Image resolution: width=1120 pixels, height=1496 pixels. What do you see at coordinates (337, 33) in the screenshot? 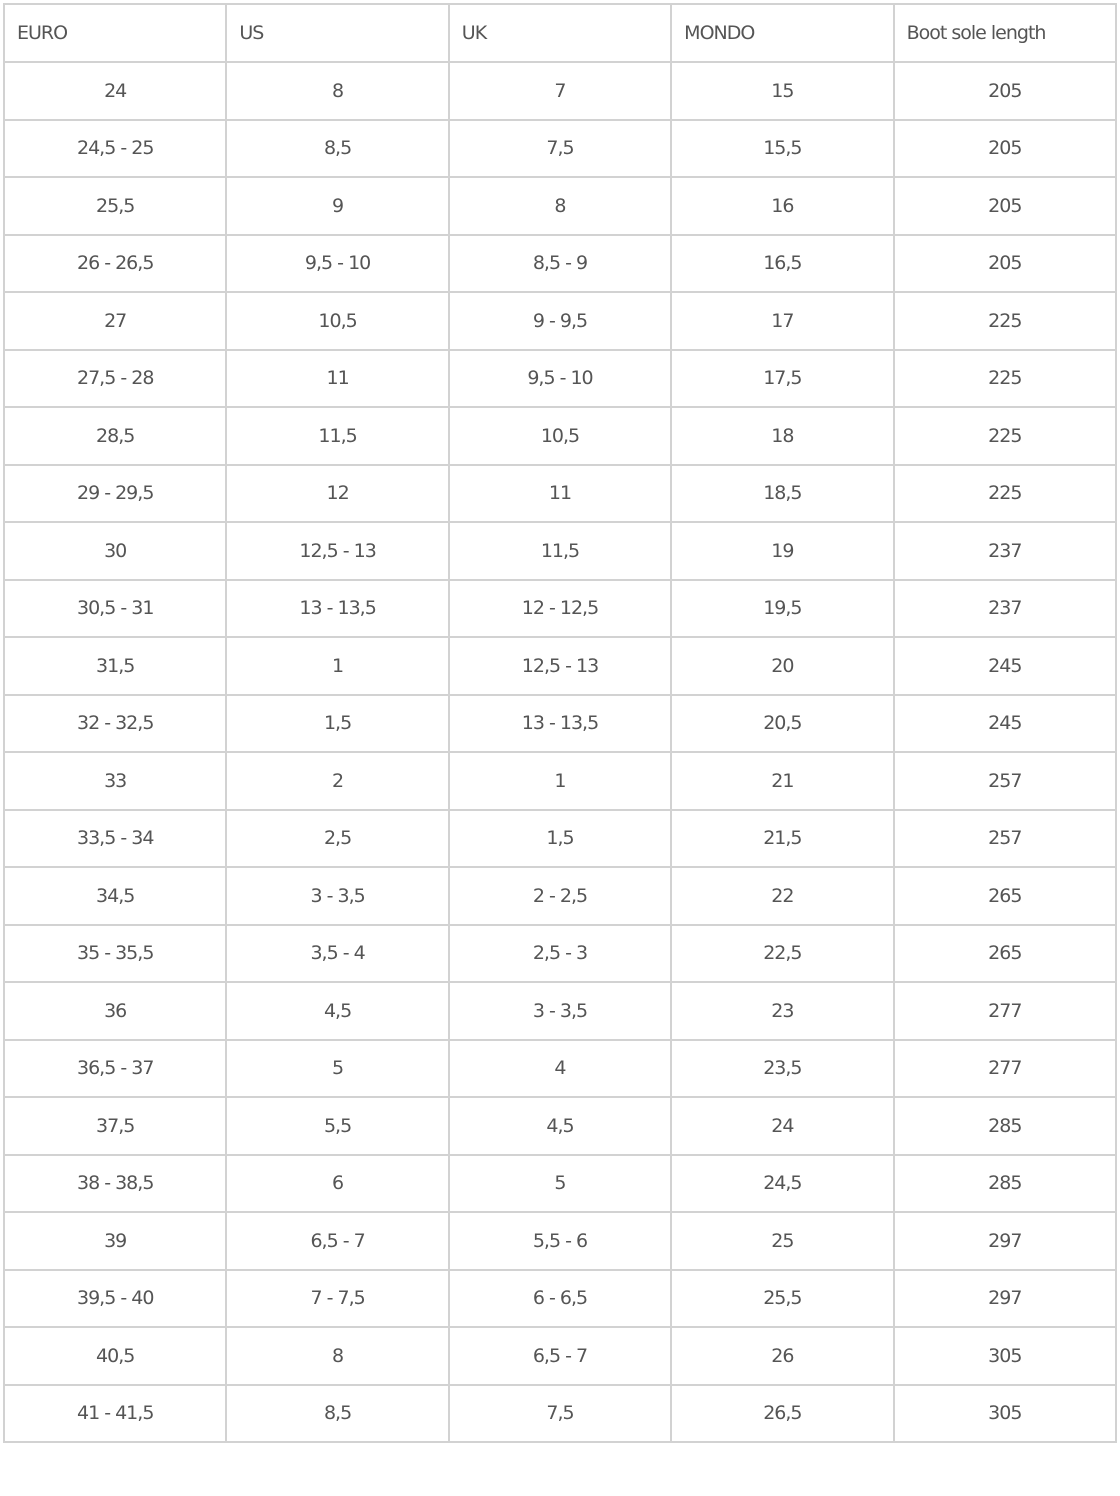
I see `header-us: US` at bounding box center [337, 33].